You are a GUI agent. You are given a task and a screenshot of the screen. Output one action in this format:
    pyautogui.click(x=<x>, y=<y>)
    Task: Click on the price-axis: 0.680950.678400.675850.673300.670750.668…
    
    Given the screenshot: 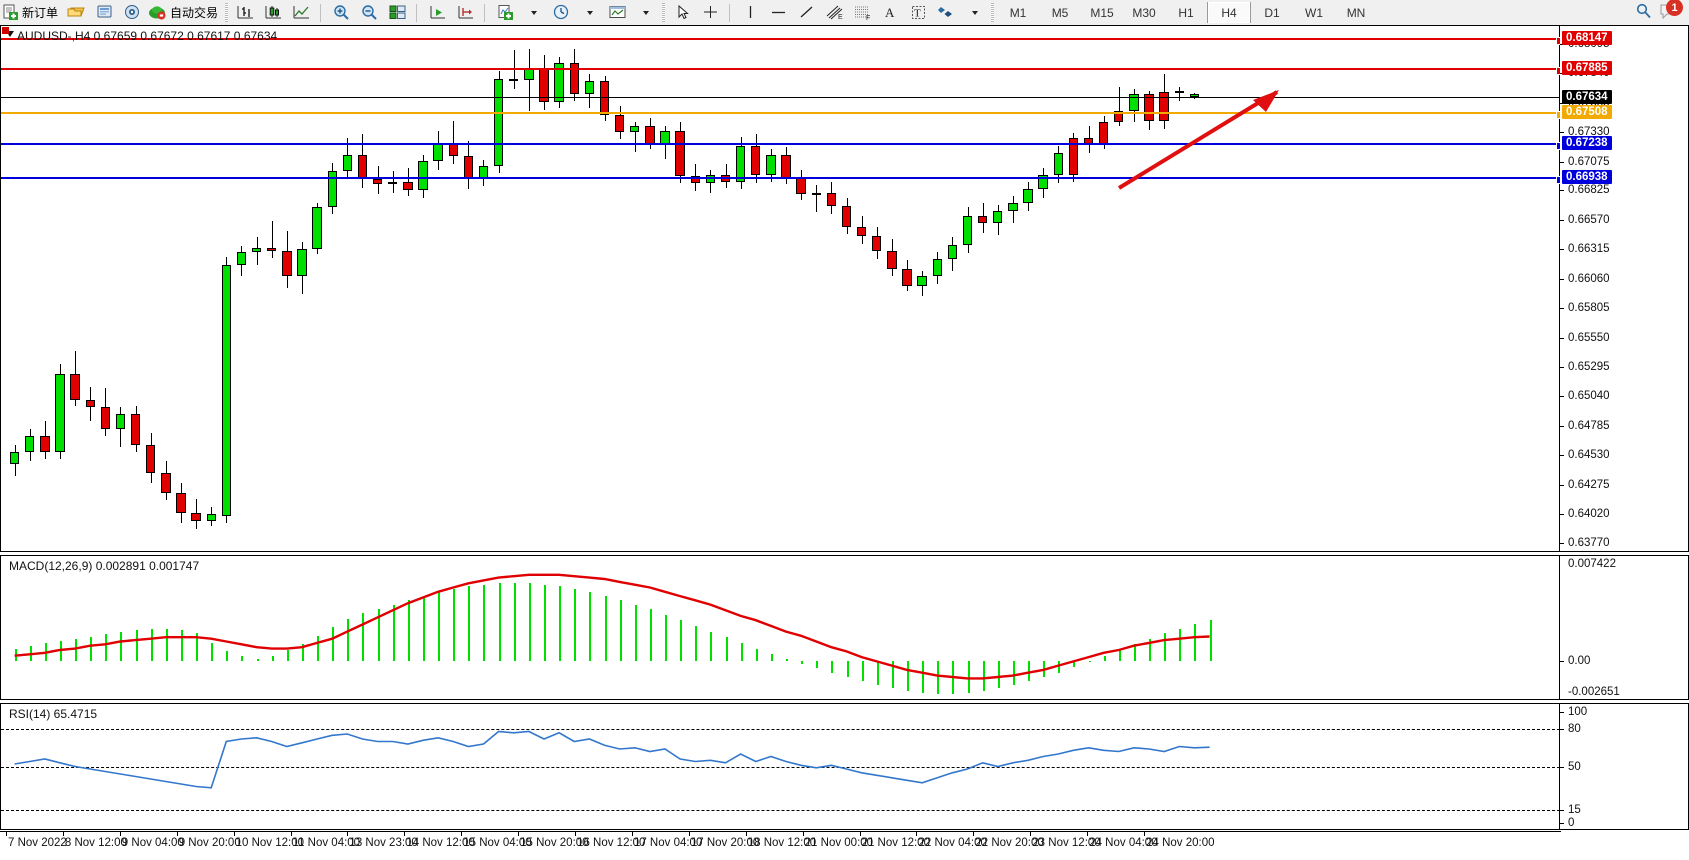 What is the action you would take?
    pyautogui.click(x=1623, y=288)
    